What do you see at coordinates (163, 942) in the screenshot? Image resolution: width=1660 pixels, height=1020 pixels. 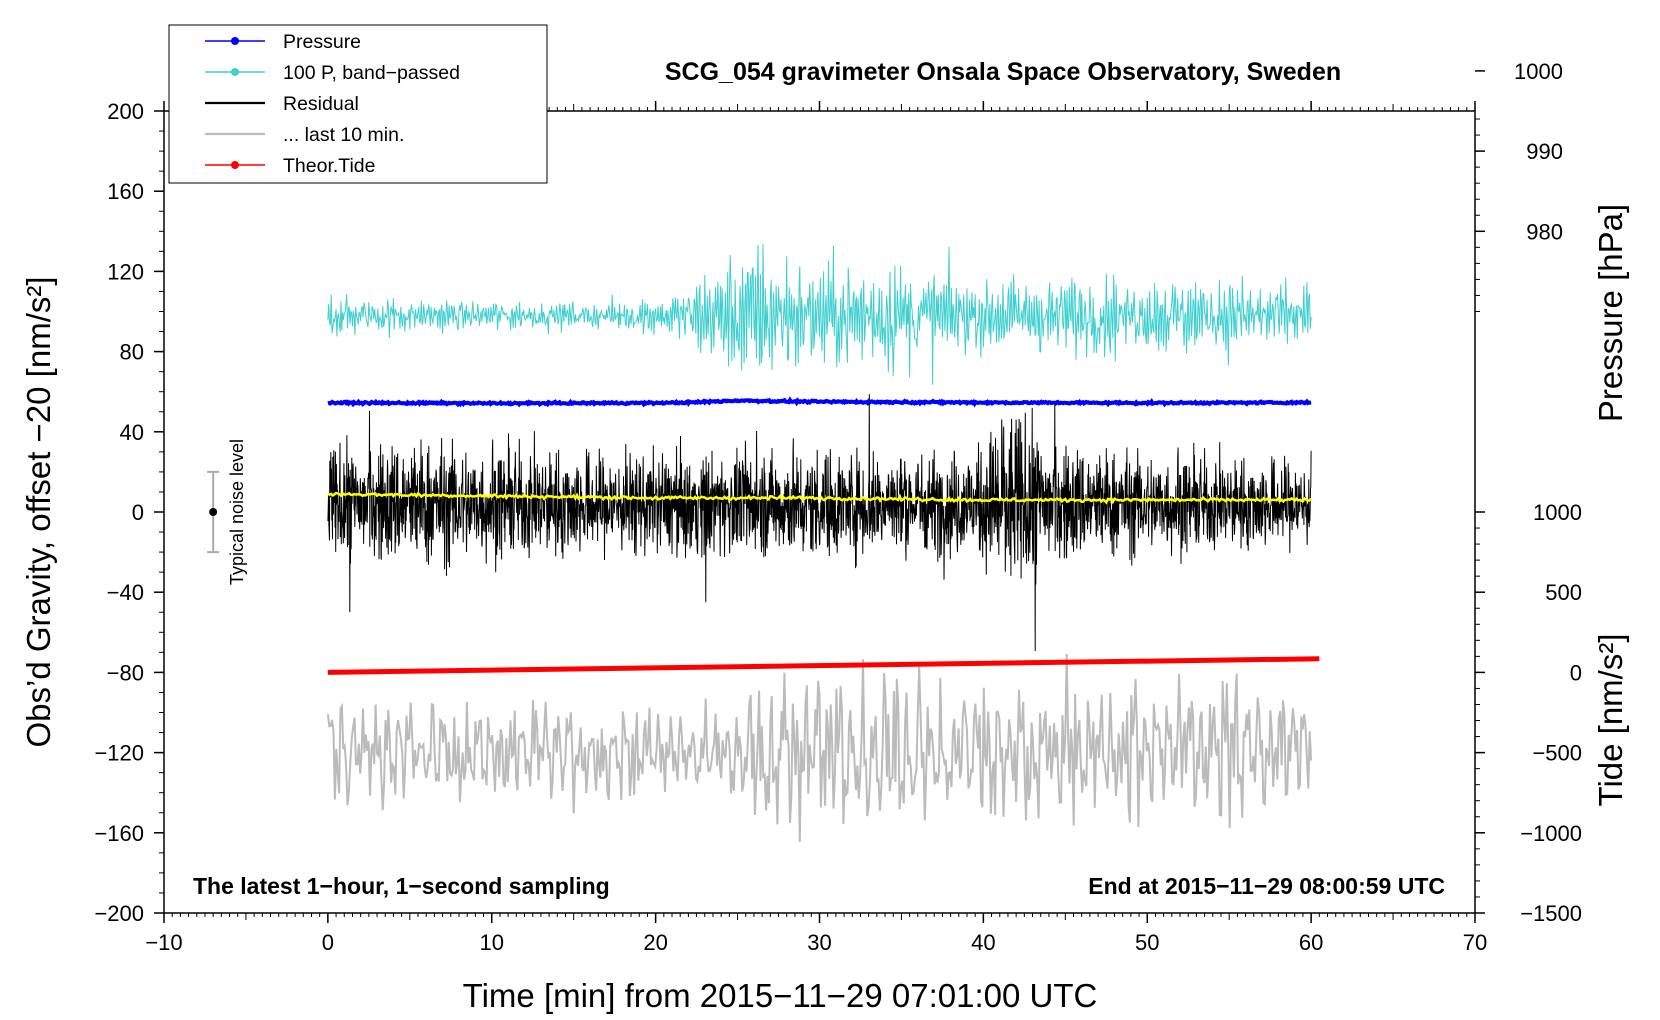 I see `x-tick-label: −10` at bounding box center [163, 942].